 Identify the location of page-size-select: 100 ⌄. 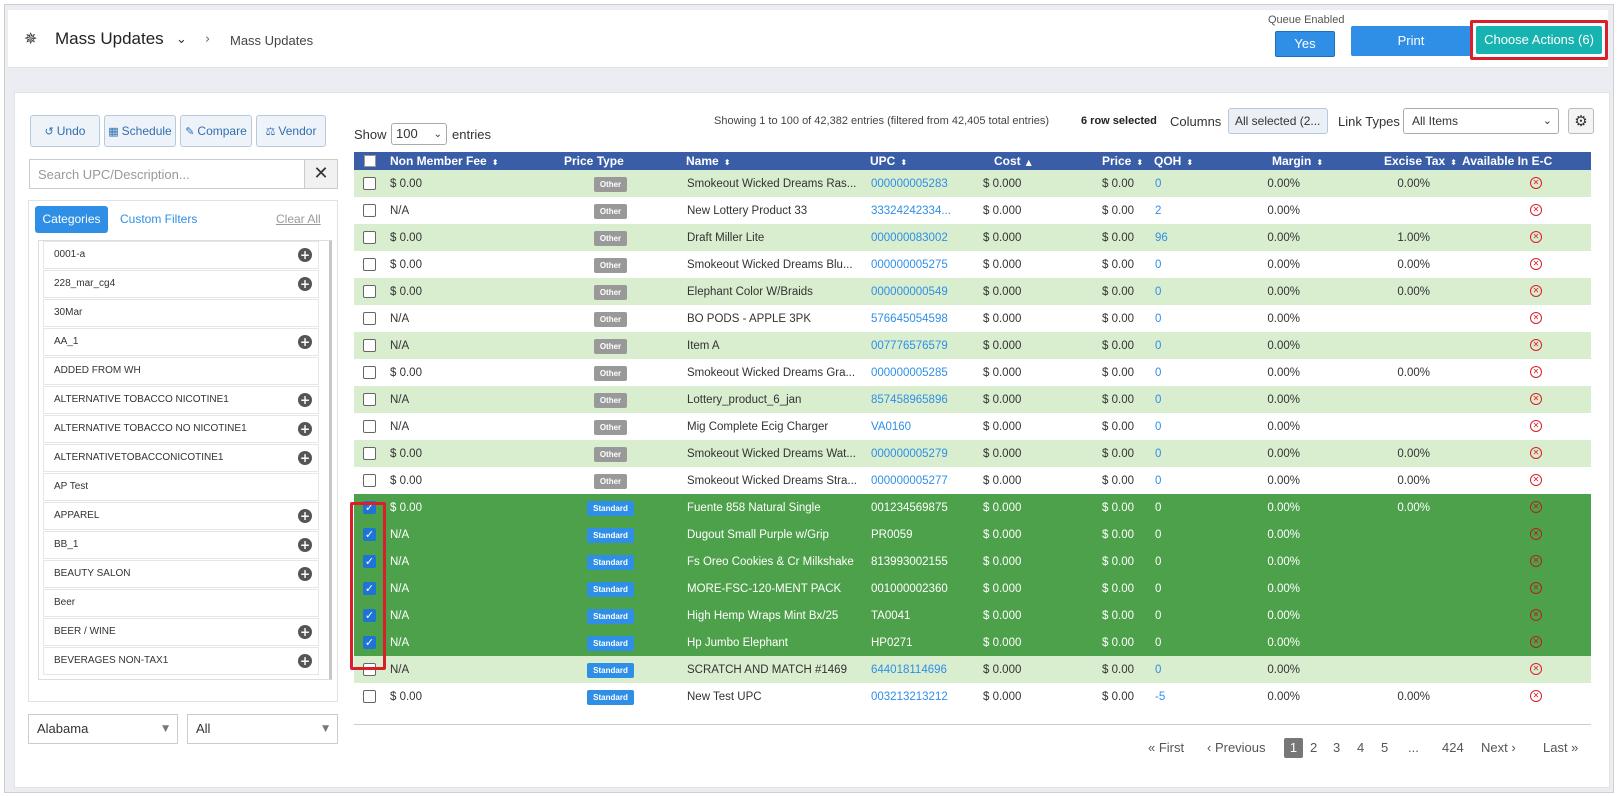
(419, 134).